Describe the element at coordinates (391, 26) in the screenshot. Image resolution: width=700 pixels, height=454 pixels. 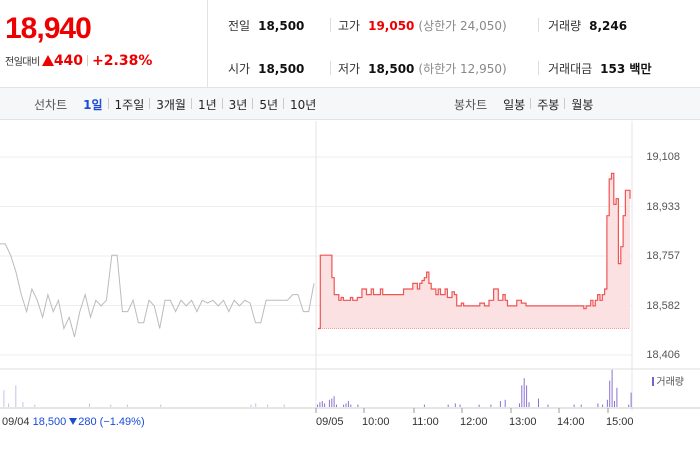
I see `high-value: 19,050` at that location.